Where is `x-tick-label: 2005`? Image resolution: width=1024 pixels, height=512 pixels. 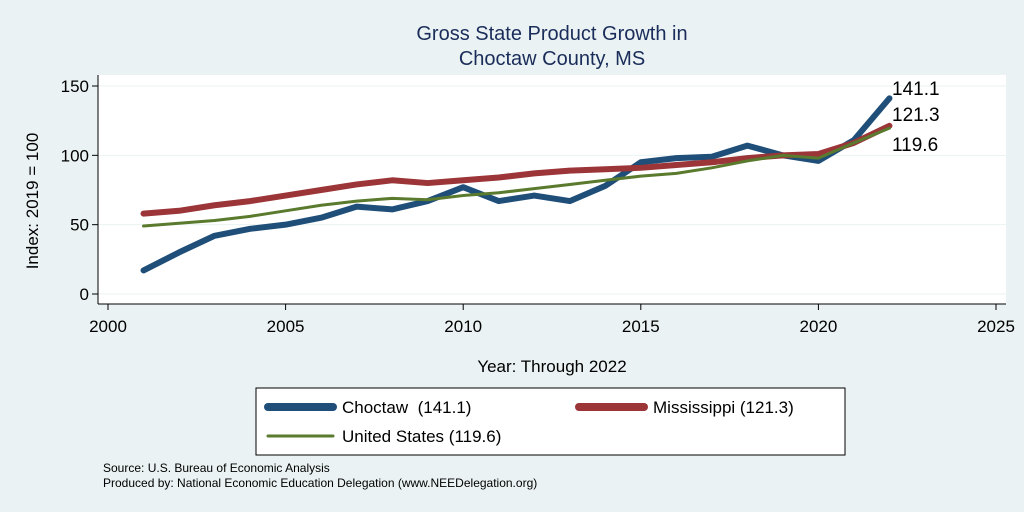 x-tick-label: 2005 is located at coordinates (286, 326).